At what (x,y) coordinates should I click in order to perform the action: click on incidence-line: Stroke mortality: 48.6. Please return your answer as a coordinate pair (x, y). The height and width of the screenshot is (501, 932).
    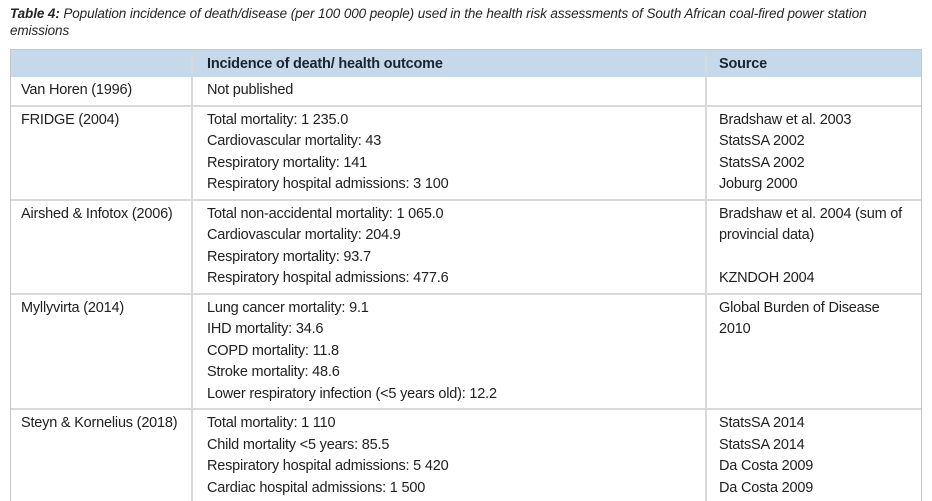
    Looking at the image, I should click on (273, 372).